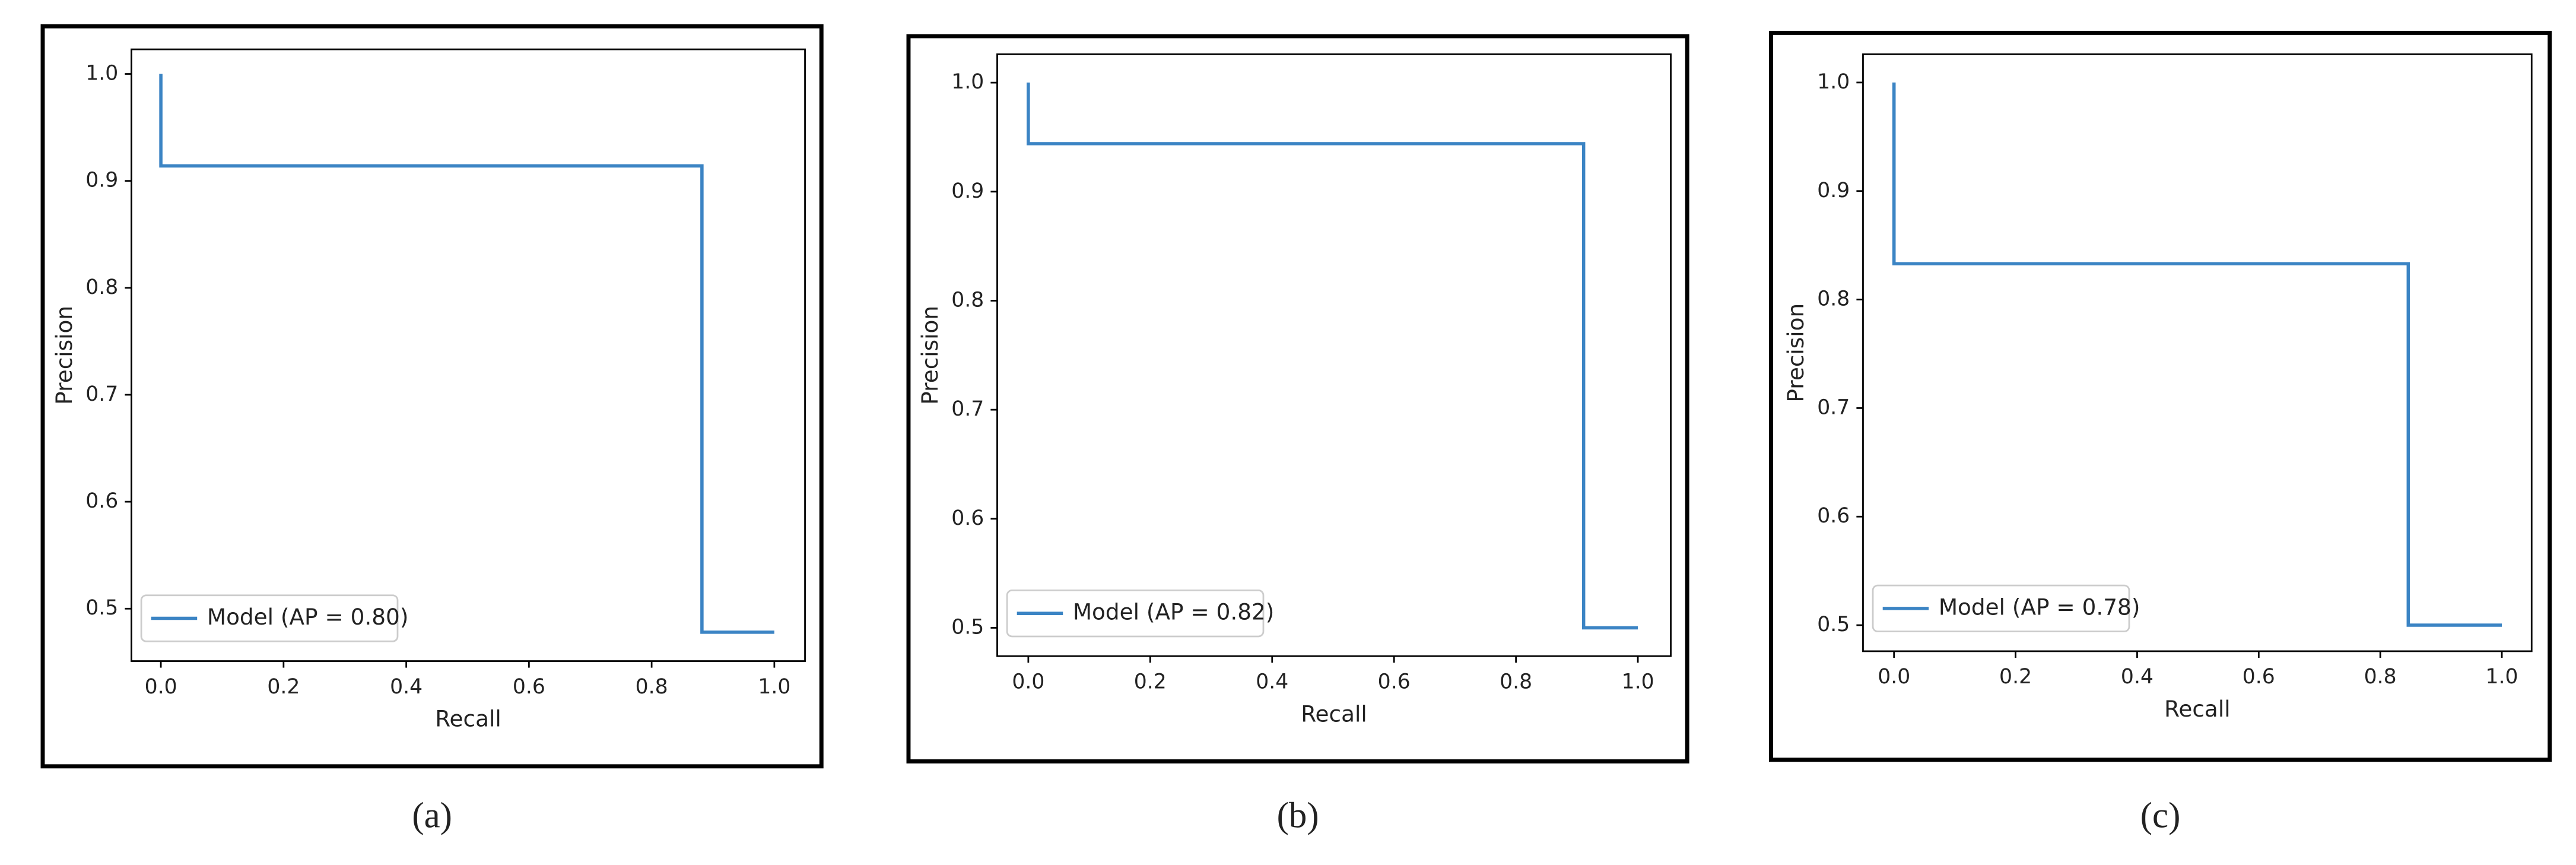 The width and height of the screenshot is (2576, 865). Describe the element at coordinates (2039, 607) in the screenshot. I see `legend-label: Model (AP = 0.78)` at that location.